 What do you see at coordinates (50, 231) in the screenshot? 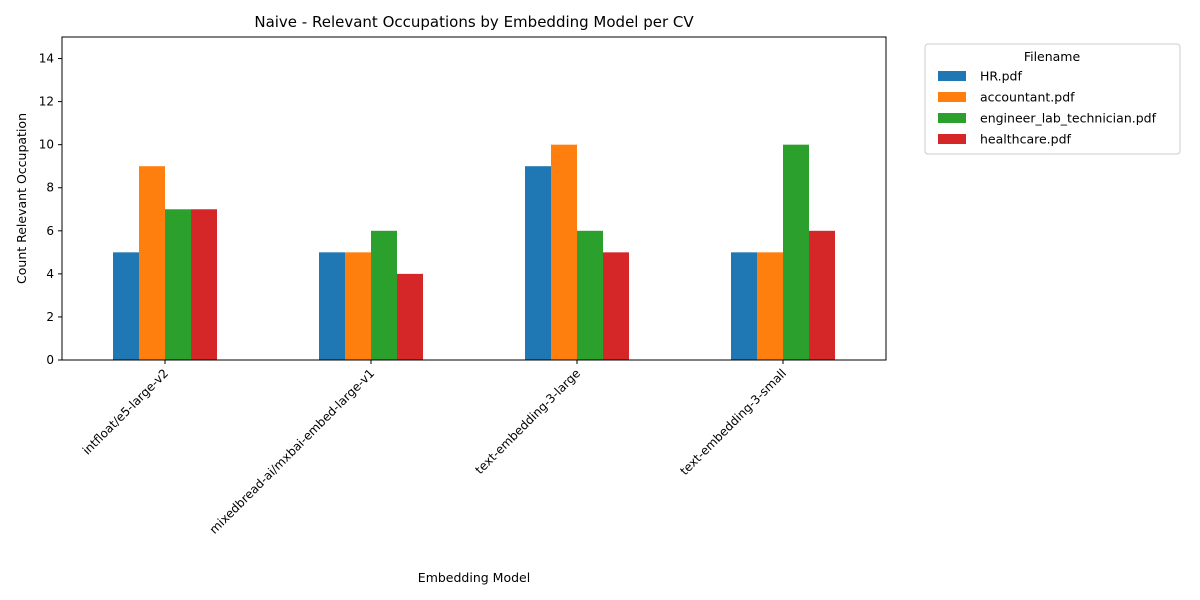
I see `y-tick-label: 6` at bounding box center [50, 231].